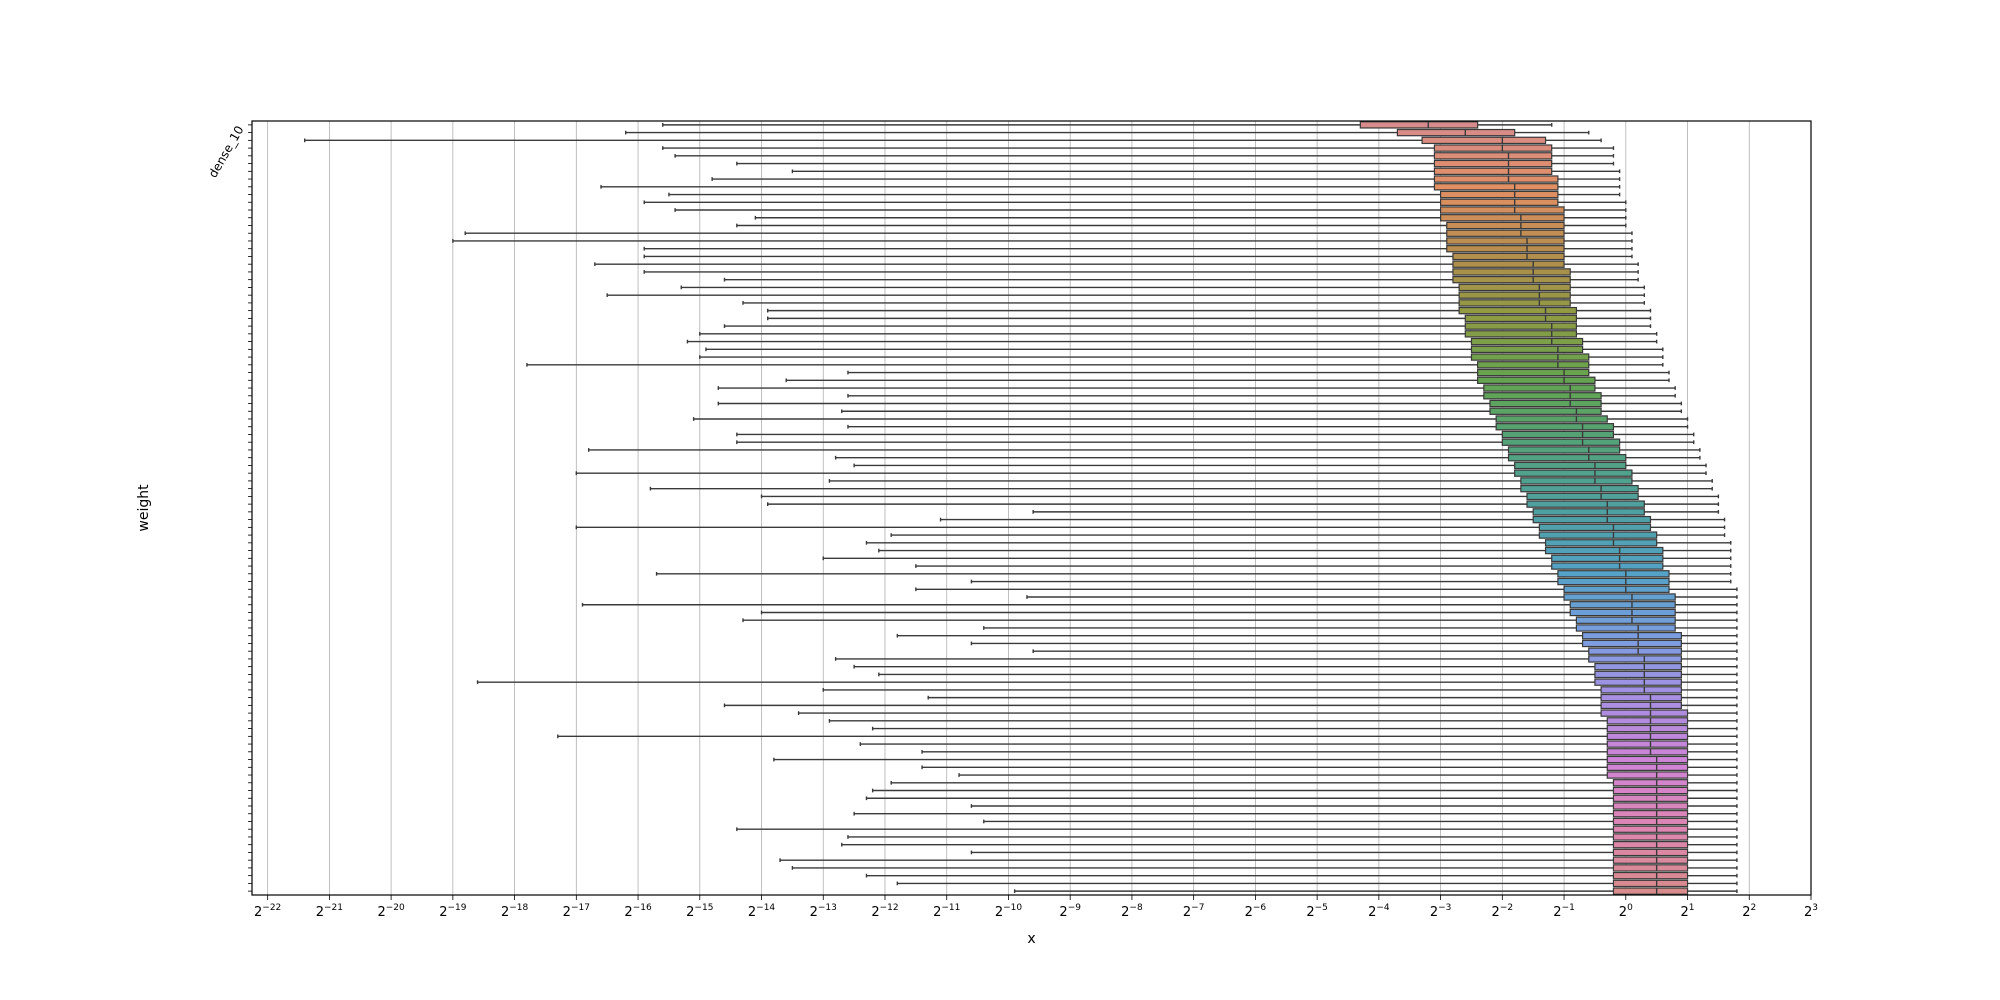 The width and height of the screenshot is (2000, 1000). Describe the element at coordinates (329, 911) in the screenshot. I see `x-tick-label: 2−21` at that location.